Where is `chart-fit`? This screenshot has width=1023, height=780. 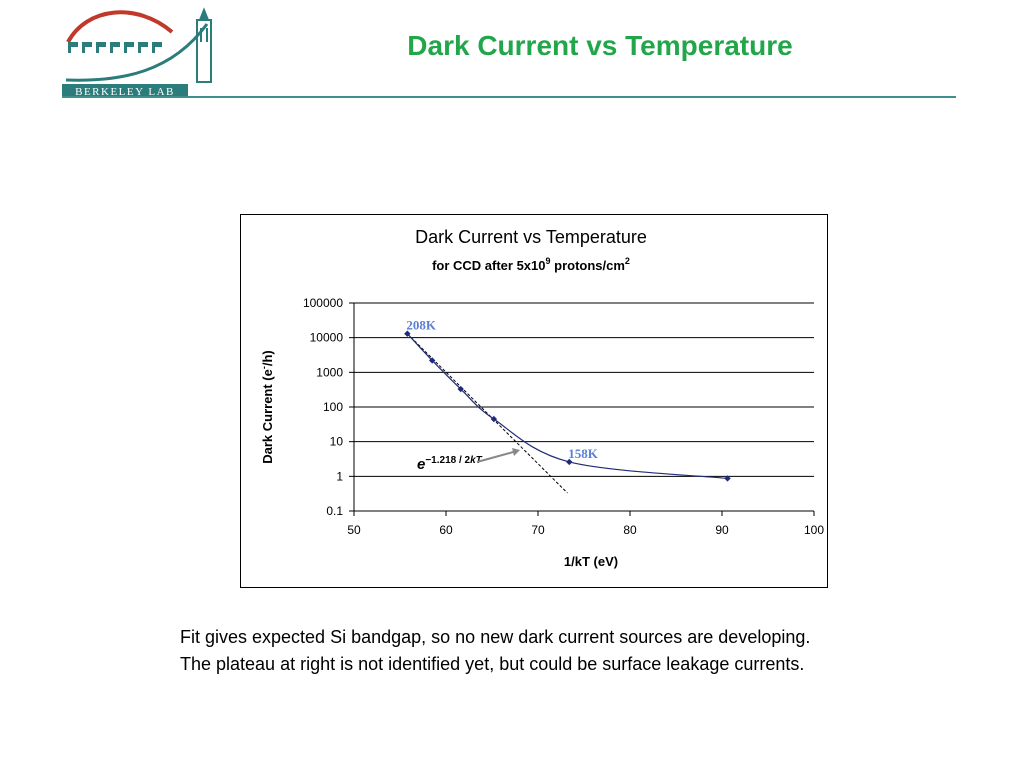 chart-fit is located at coordinates (487, 413).